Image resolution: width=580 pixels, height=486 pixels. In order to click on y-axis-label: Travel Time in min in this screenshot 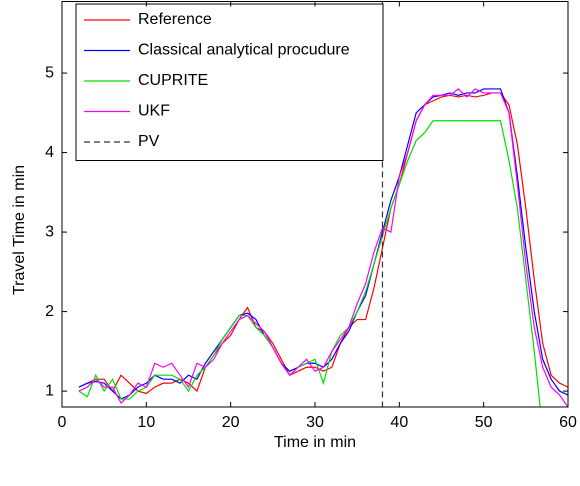, I will do `click(19, 230)`.